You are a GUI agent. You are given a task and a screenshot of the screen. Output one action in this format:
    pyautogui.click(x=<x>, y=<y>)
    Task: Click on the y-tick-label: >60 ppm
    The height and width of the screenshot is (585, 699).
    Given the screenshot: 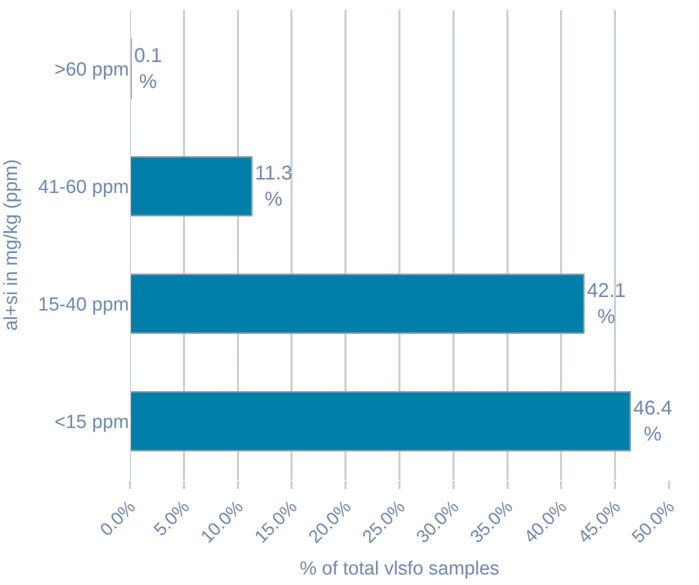 What is the action you would take?
    pyautogui.click(x=91, y=69)
    